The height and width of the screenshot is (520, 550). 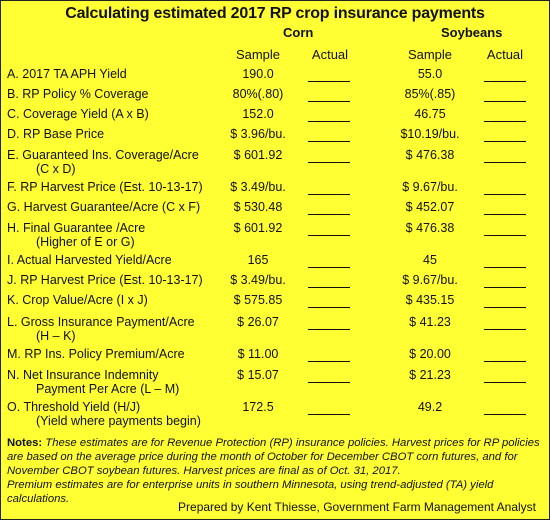 What do you see at coordinates (258, 74) in the screenshot?
I see `corn-sample-value: 190.0` at bounding box center [258, 74].